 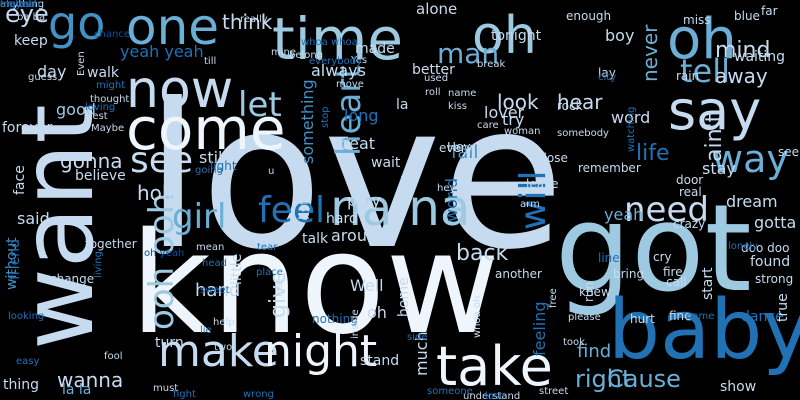 I want to click on cloud-word: rock, so click(x=570, y=106).